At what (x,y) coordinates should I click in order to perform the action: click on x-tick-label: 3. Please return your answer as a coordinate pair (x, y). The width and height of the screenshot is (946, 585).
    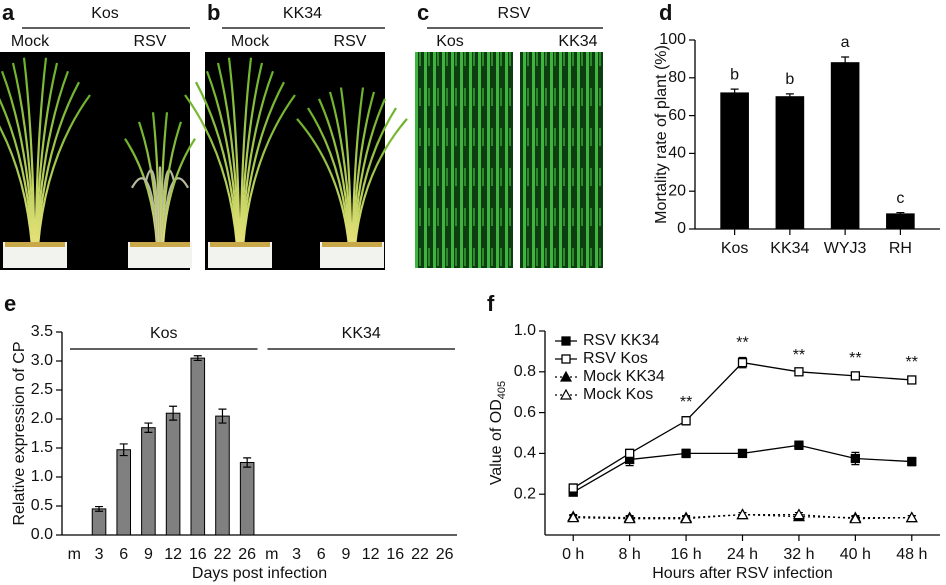
    Looking at the image, I should click on (296, 554).